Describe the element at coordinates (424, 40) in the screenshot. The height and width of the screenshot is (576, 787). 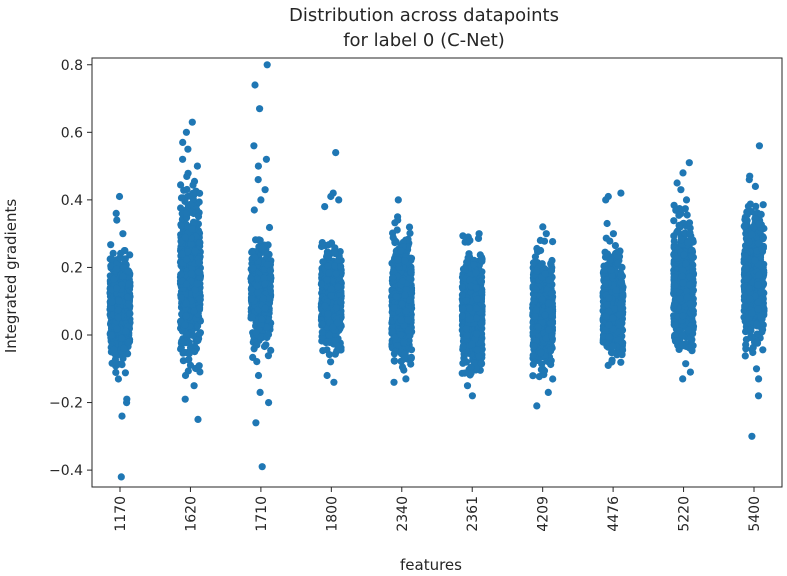
I see `chart-title-line-2: for label 0 (C-Net)` at that location.